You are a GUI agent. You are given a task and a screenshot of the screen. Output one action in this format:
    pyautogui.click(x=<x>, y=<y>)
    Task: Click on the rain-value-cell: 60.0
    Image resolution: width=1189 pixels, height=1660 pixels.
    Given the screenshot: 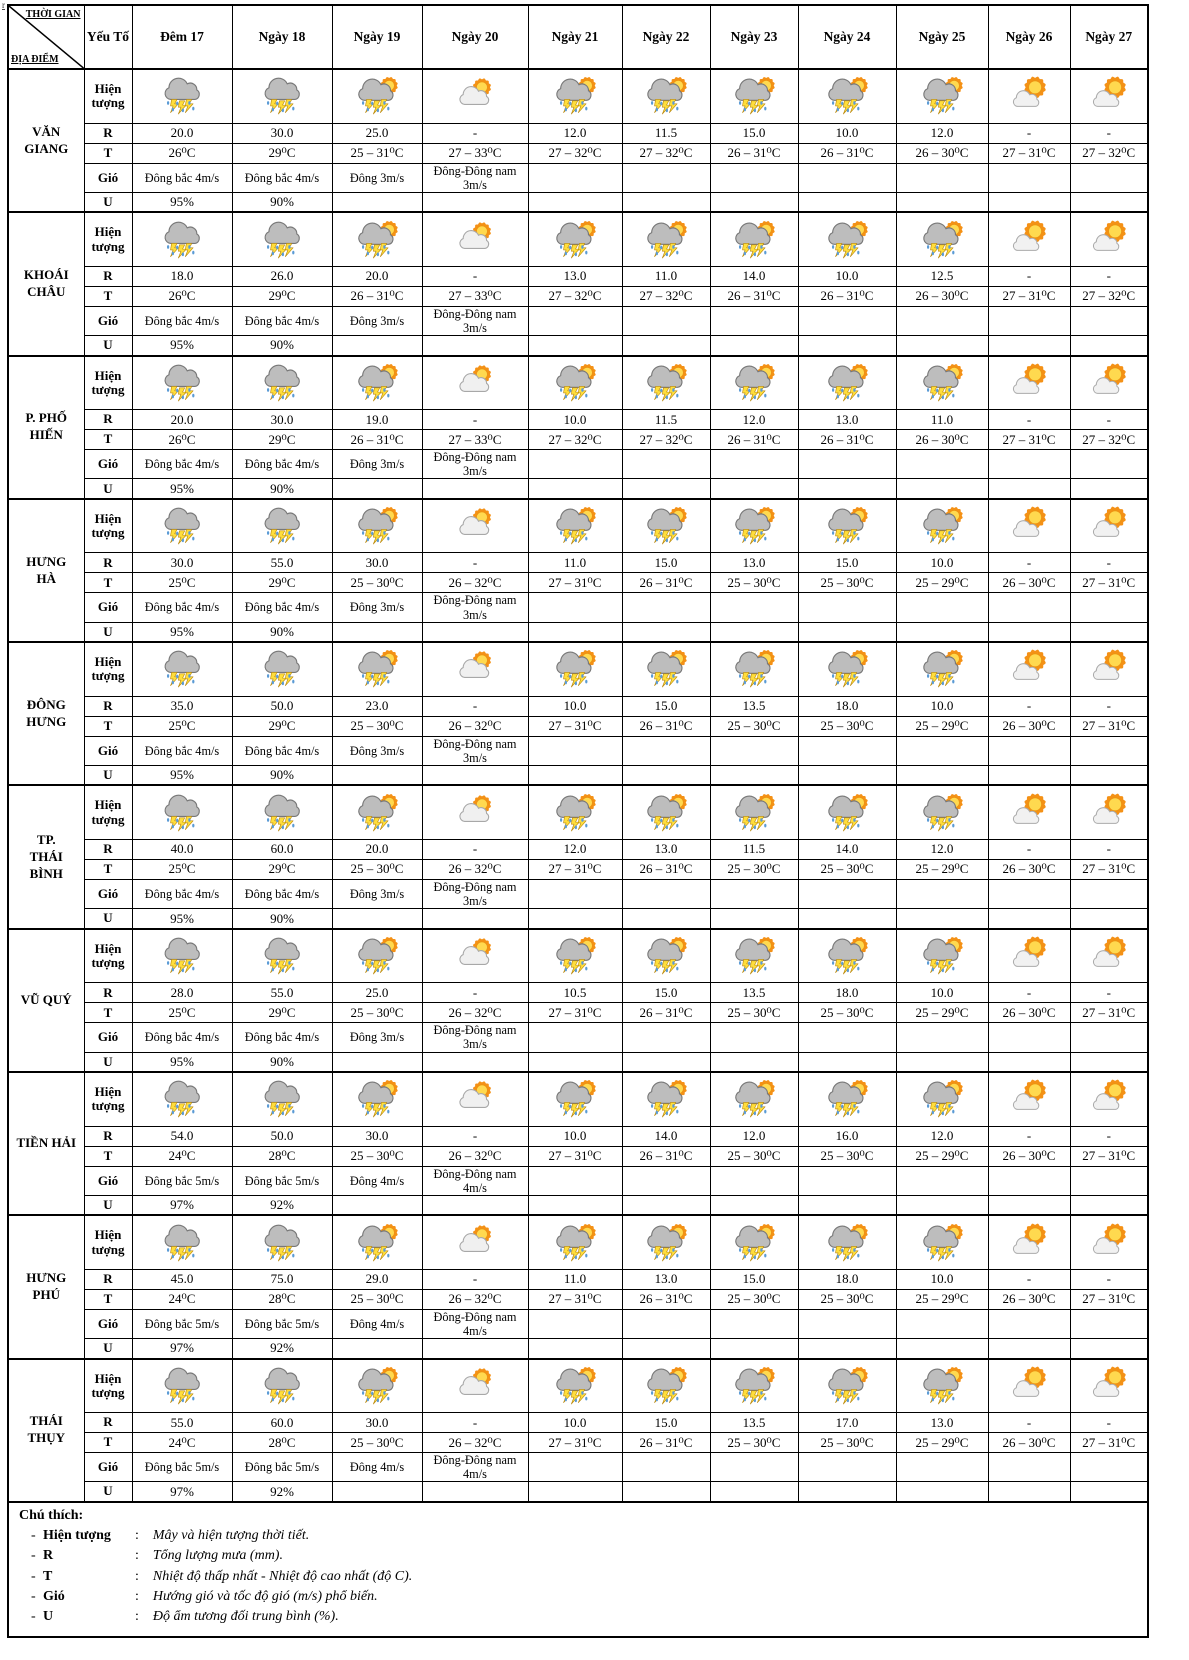 What is the action you would take?
    pyautogui.click(x=282, y=849)
    